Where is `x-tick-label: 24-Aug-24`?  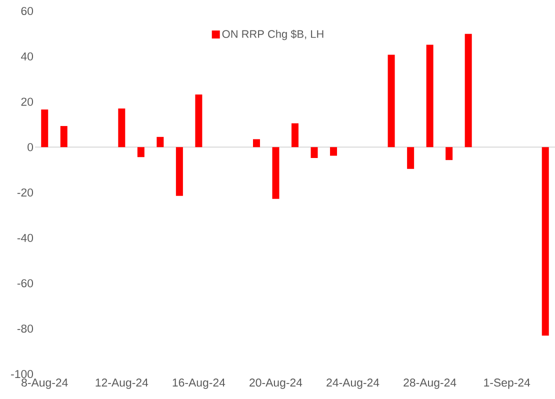
x-tick-label: 24-Aug-24 is located at coordinates (353, 383).